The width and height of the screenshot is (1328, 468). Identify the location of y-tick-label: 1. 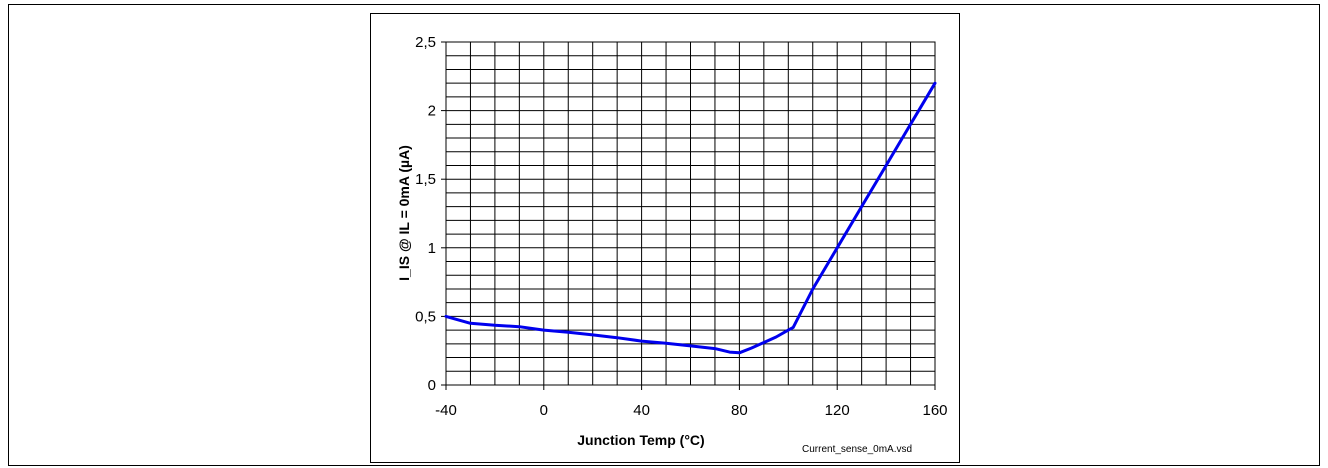
(432, 248).